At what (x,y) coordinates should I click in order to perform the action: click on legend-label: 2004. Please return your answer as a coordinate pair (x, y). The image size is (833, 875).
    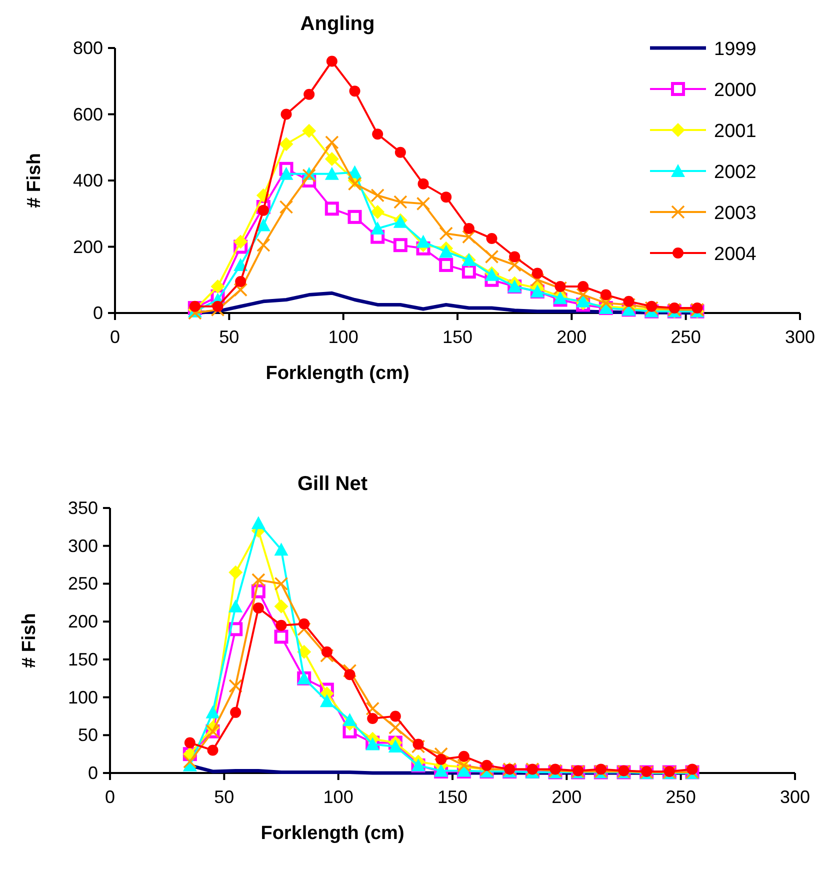
    Looking at the image, I should click on (735, 254).